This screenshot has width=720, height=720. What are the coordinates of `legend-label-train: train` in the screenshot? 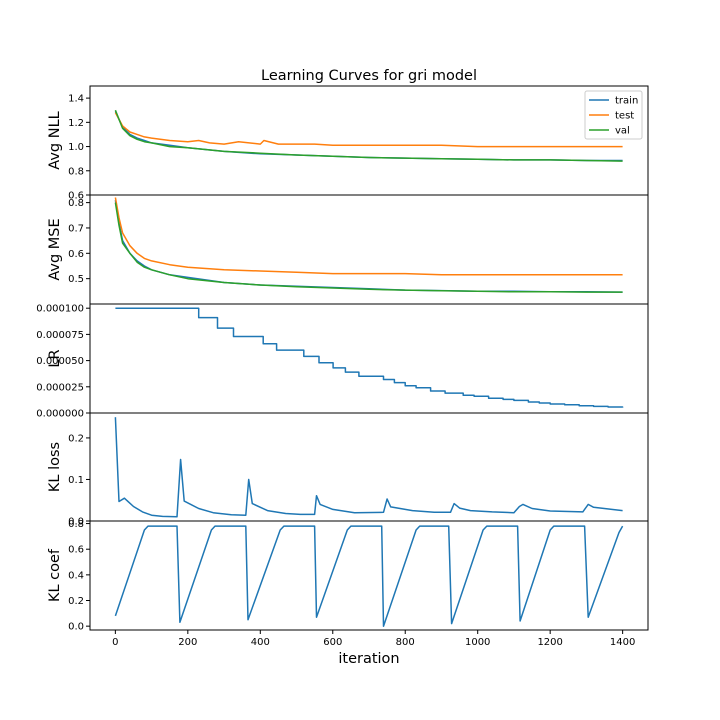 It's located at (626, 101).